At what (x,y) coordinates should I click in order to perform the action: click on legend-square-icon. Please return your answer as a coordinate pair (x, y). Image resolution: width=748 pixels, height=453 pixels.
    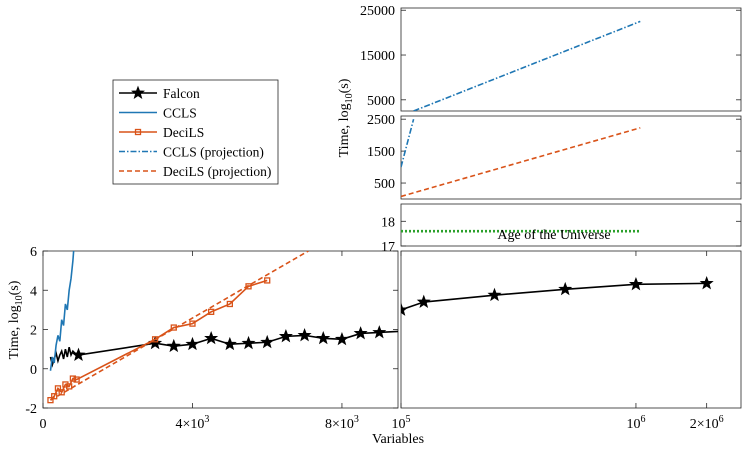
    Looking at the image, I should click on (138, 132).